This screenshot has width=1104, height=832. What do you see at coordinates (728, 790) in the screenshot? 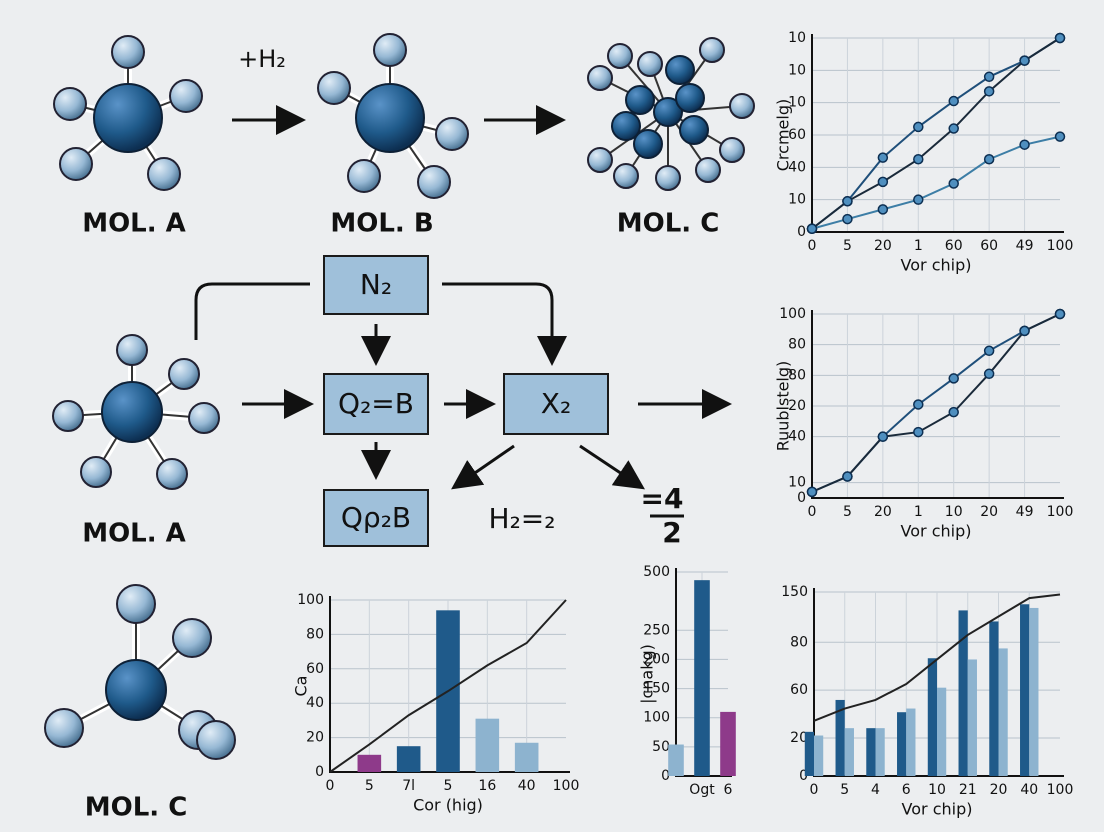
I see `x-tick-label: 6` at bounding box center [728, 790].